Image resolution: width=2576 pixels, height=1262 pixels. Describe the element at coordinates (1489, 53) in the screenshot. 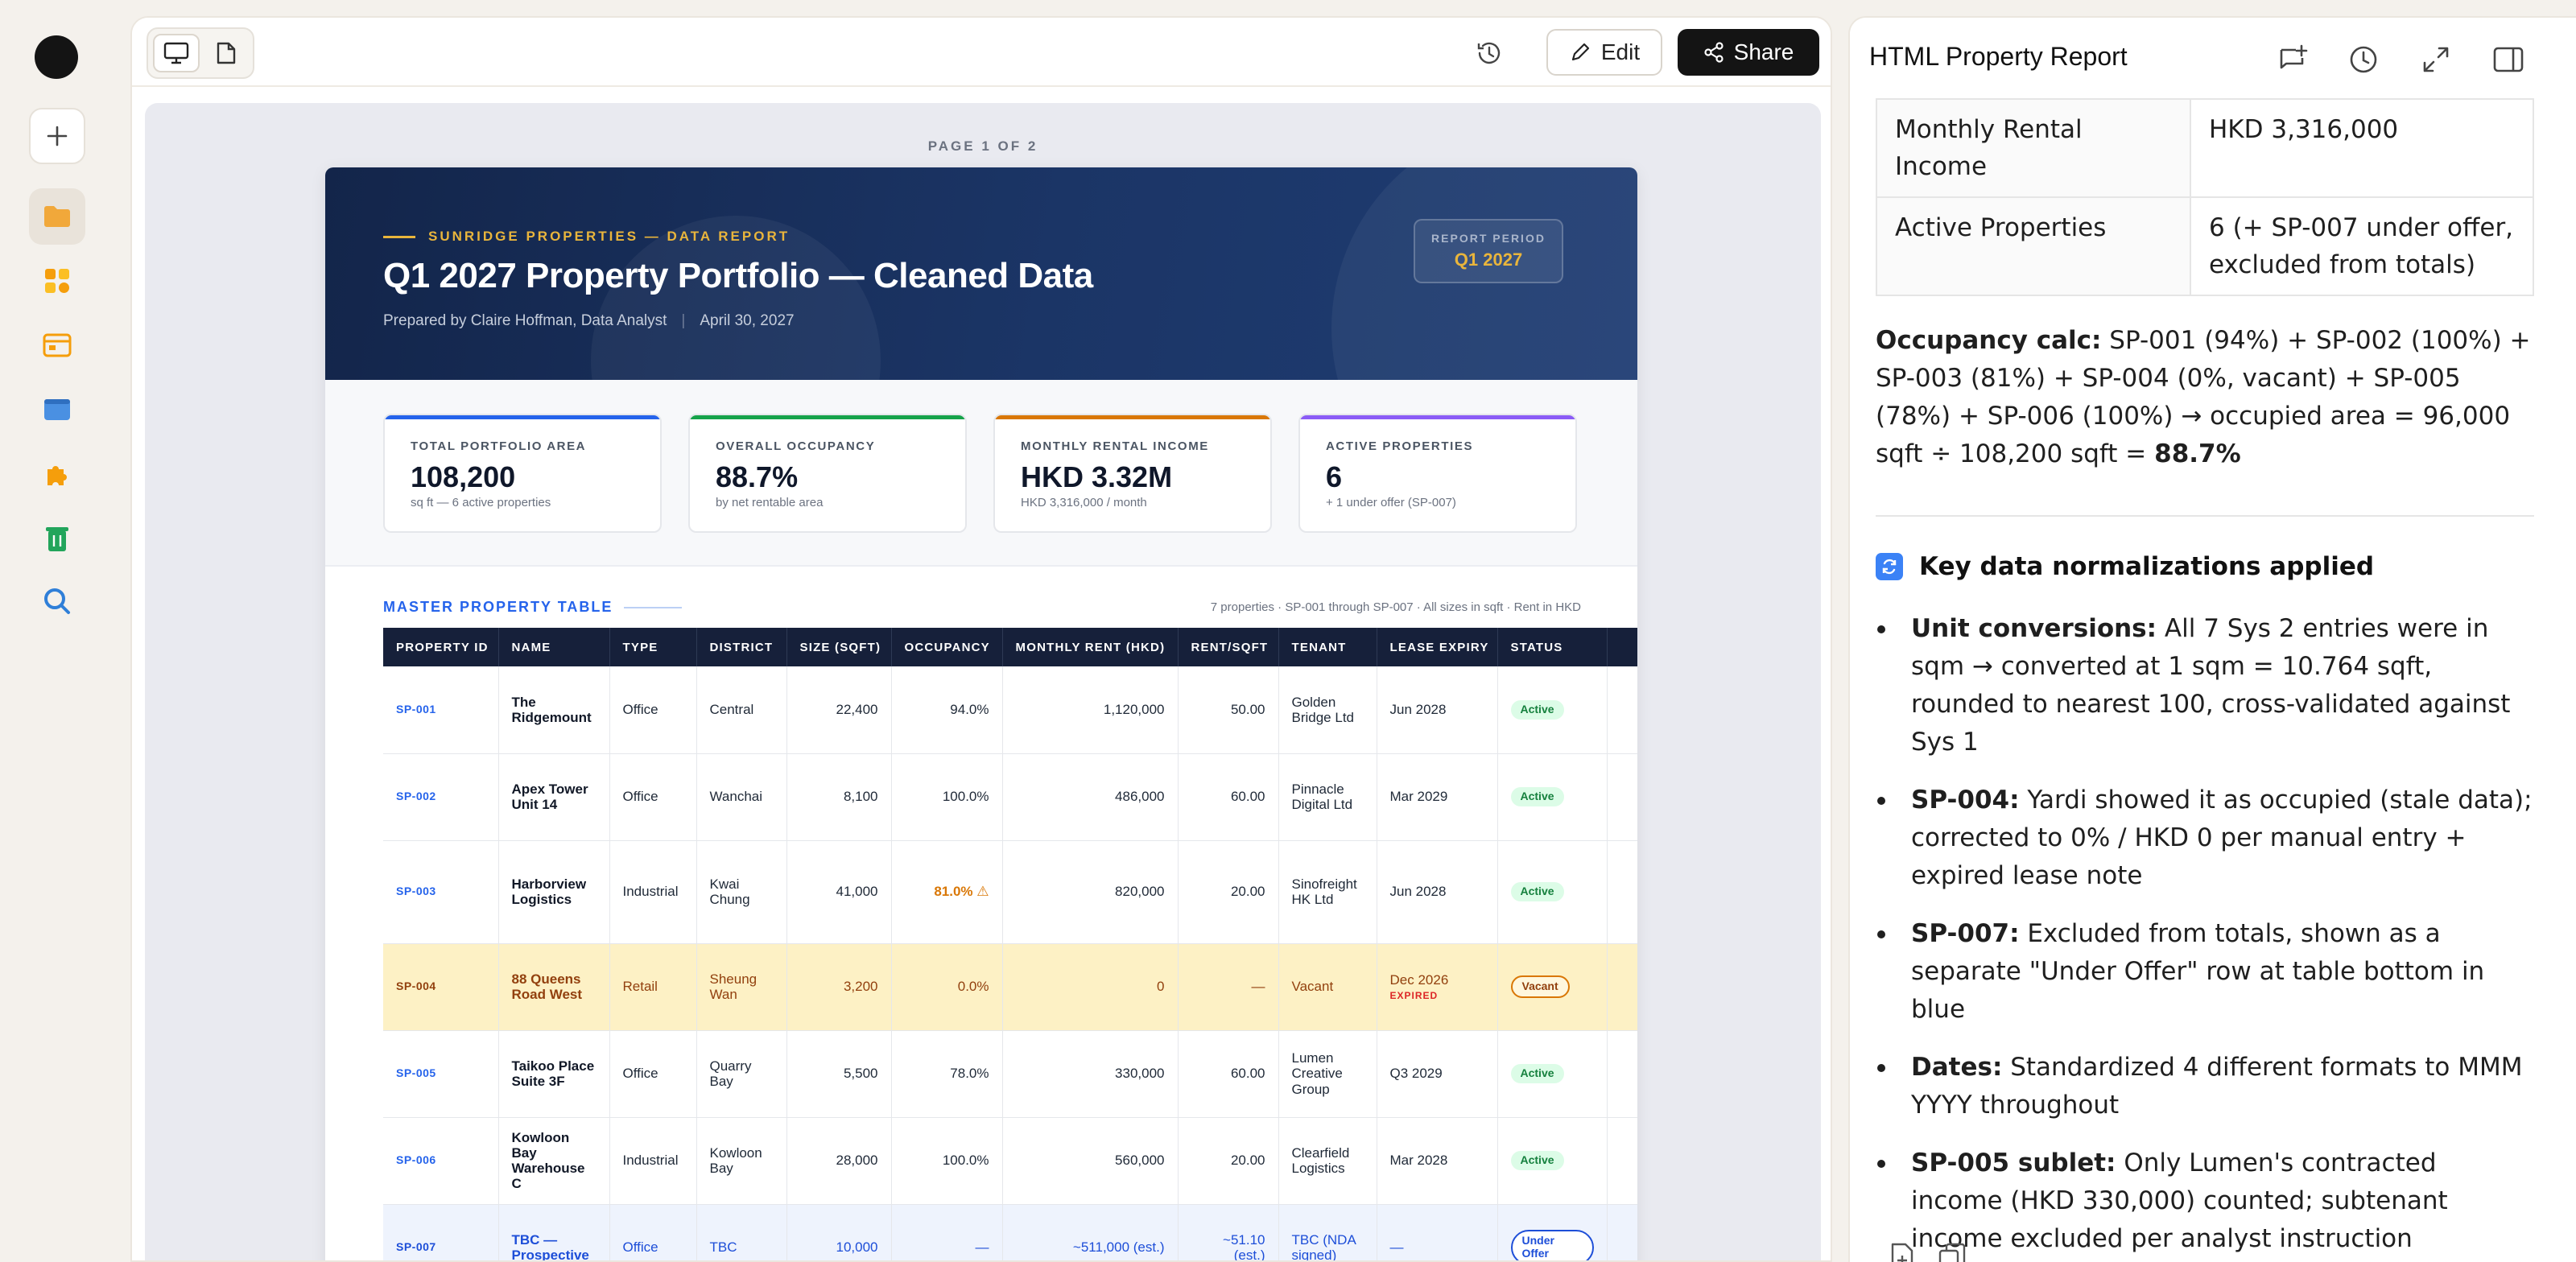

I see `history-button` at that location.